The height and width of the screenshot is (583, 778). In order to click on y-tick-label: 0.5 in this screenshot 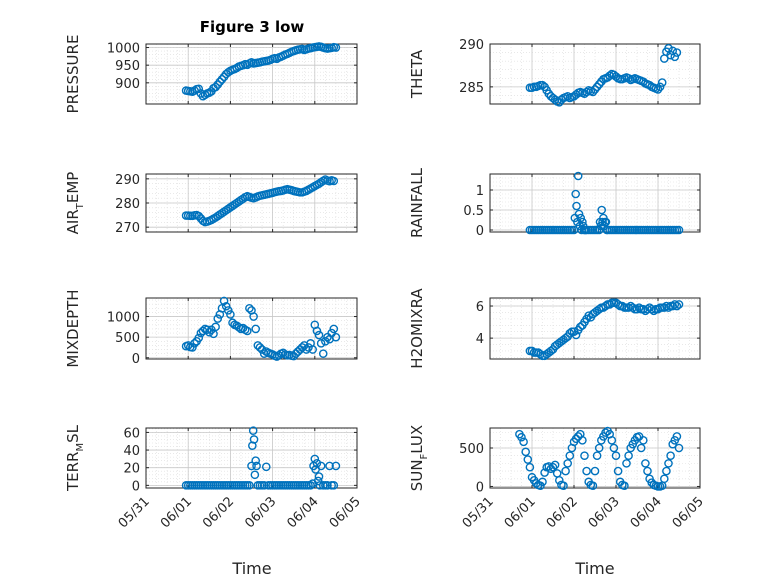, I will do `click(473, 211)`.